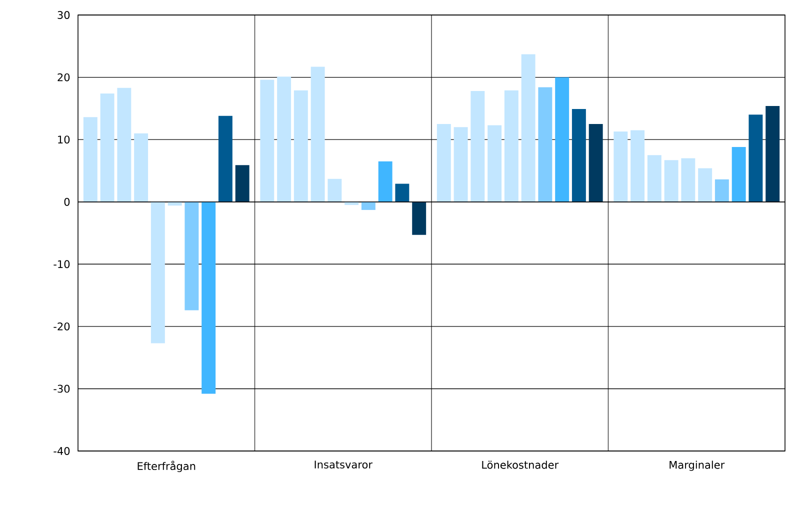 The height and width of the screenshot is (523, 788). Describe the element at coordinates (64, 140) in the screenshot. I see `y-tick-label: 10` at that location.